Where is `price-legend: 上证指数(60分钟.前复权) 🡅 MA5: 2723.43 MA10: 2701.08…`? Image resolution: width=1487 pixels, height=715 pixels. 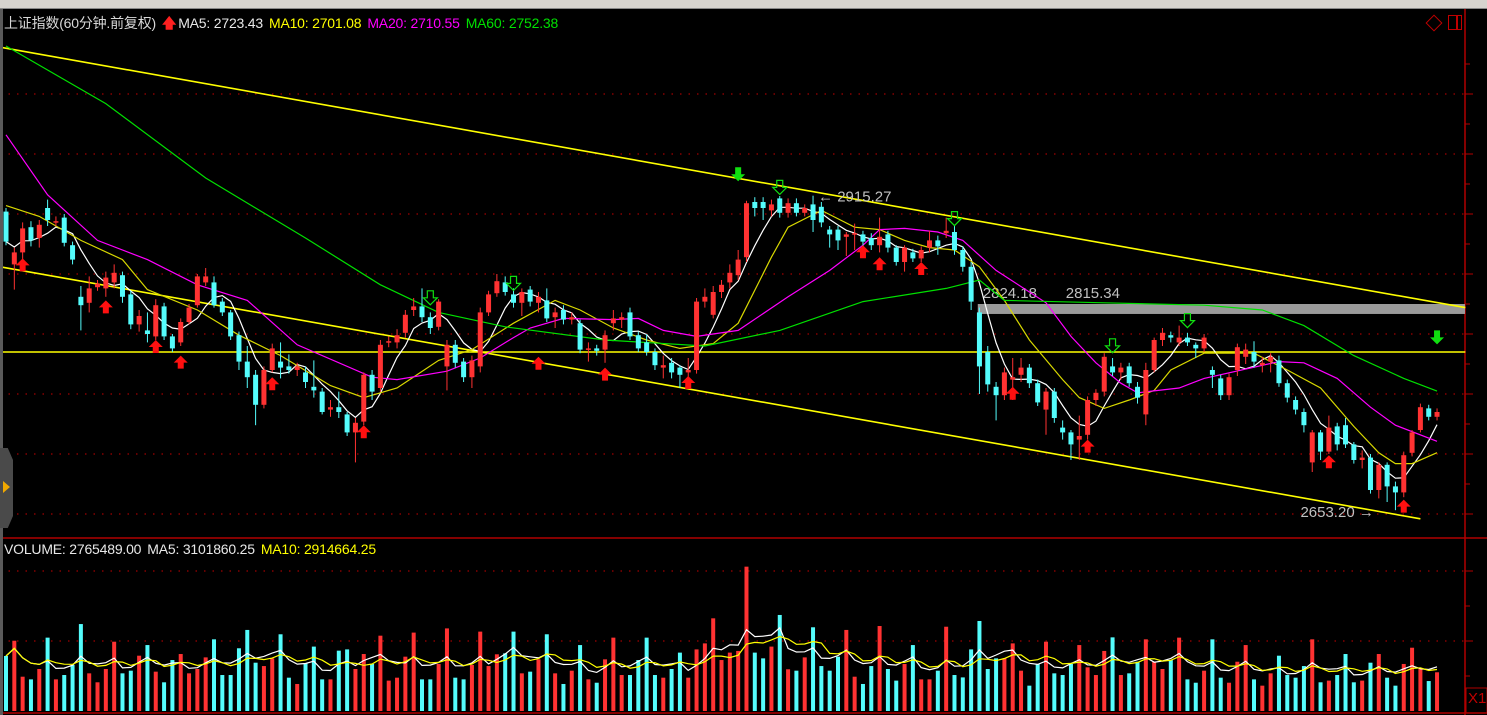
price-legend: 上证指数(60分钟.前复权) 🡅 MA5: 2723.43 MA10: 2701.08… is located at coordinates (284, 25).